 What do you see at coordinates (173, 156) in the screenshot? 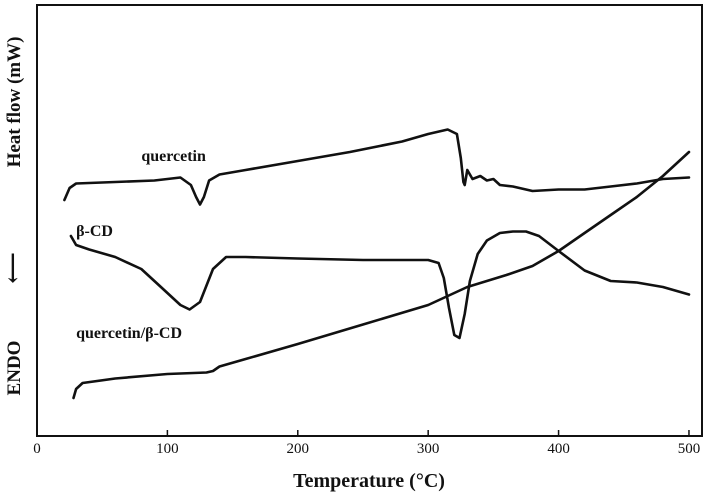
I see `series-label-0: quercetin` at bounding box center [173, 156].